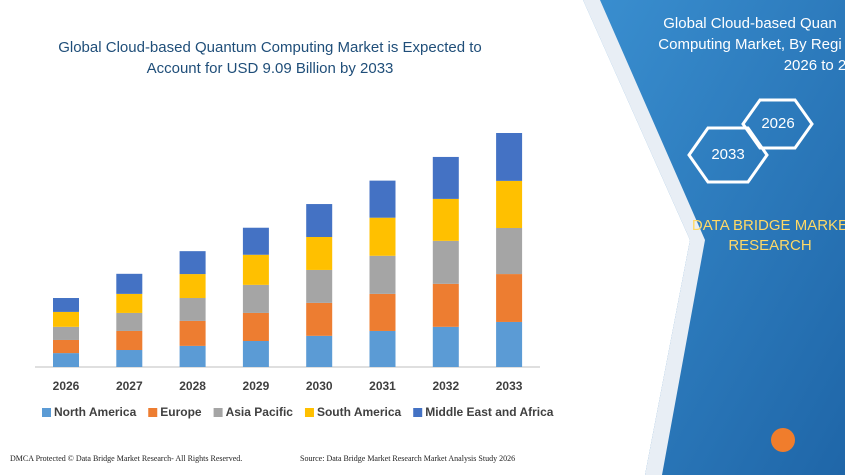  I want to click on x-tick-label: 2026, so click(66, 386).